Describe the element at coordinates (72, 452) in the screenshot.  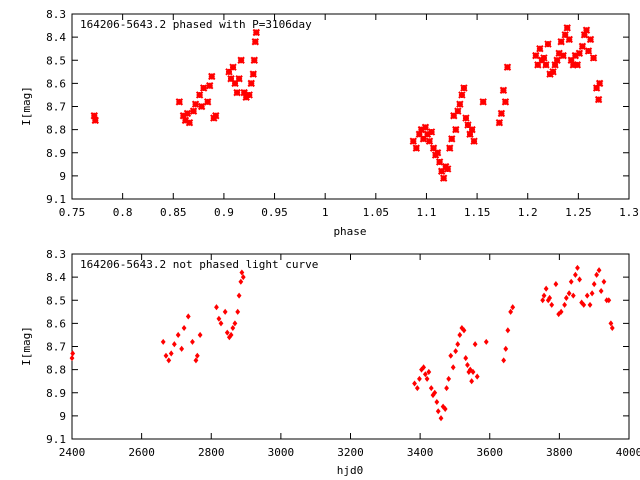
I see `x-tick-label: 2400` at that location.